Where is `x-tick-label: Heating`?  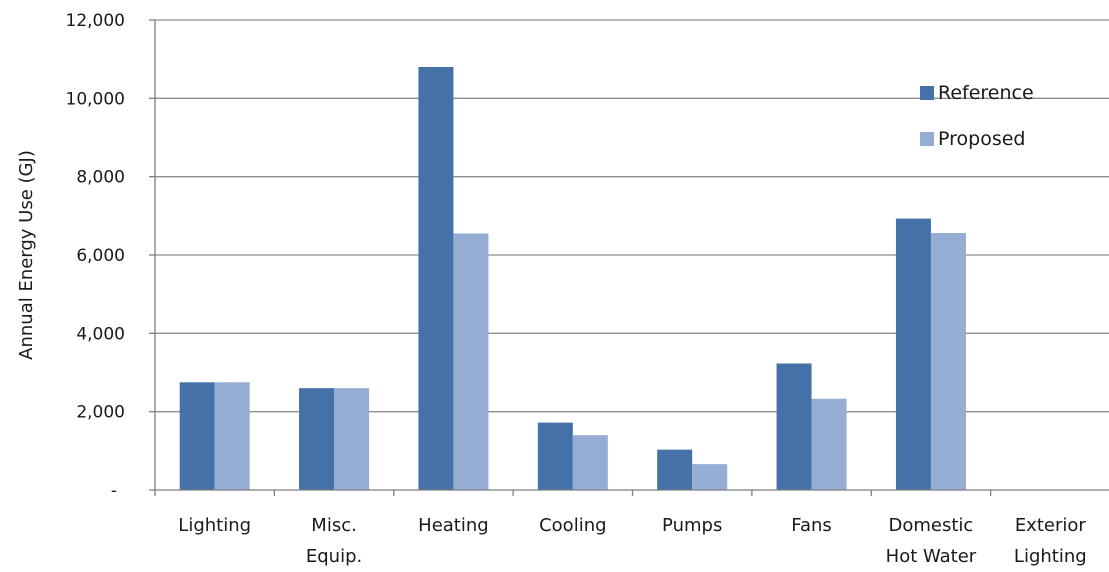
x-tick-label: Heating is located at coordinates (453, 525).